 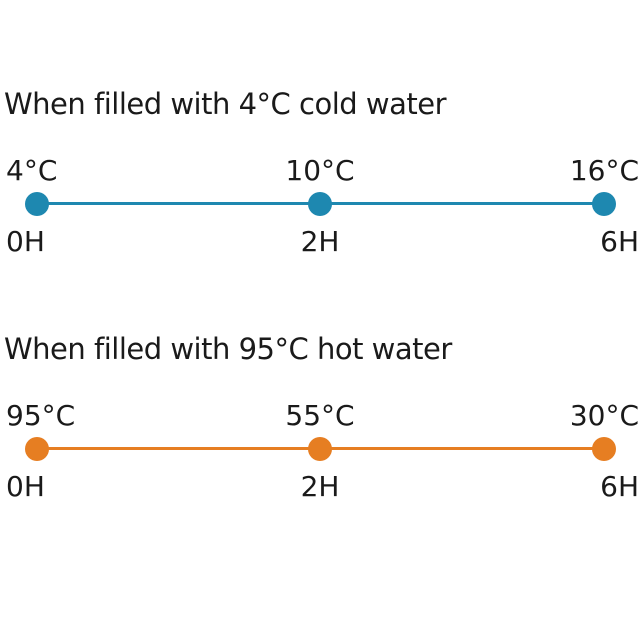 I want to click on cold-water-title: When filled with 4°C cold water, so click(x=225, y=104).